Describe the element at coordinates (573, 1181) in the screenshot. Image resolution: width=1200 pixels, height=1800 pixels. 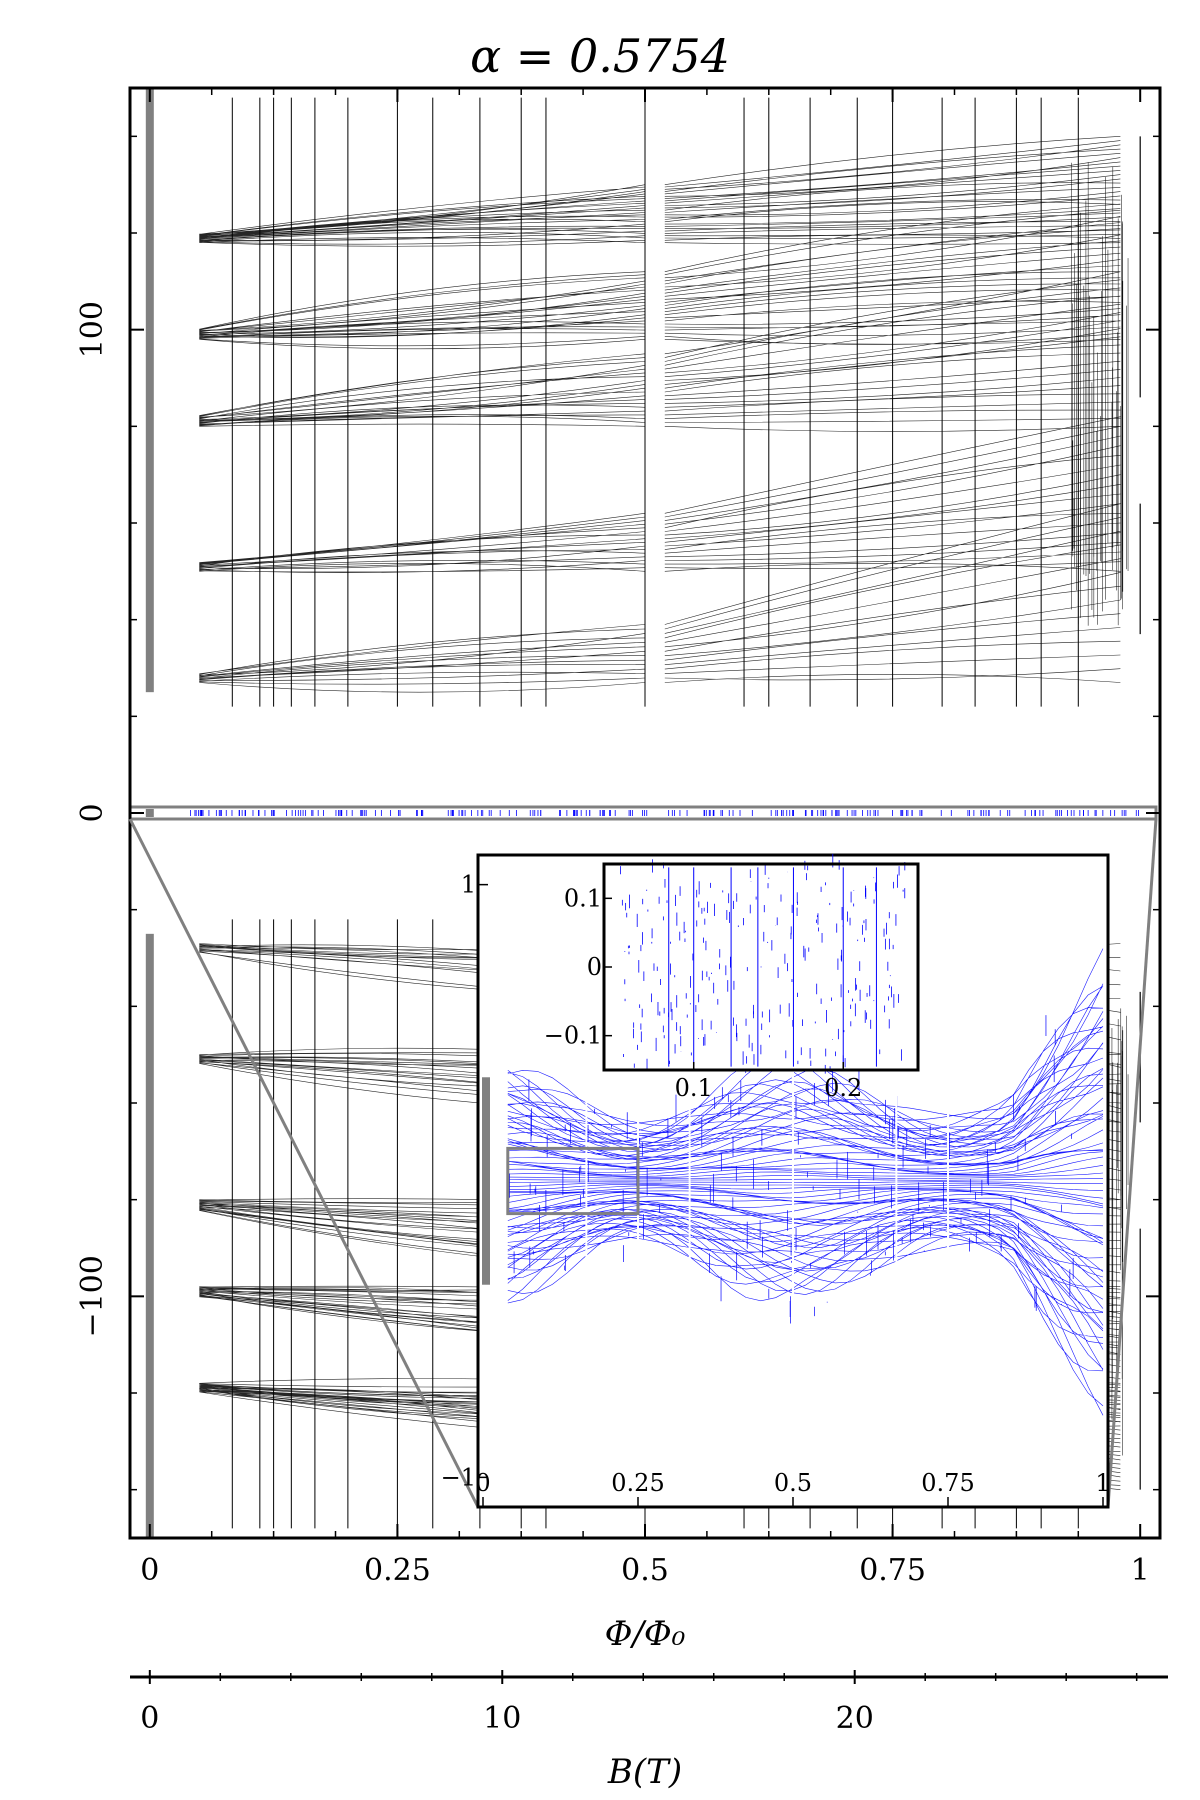
I see `inset-zoom-box` at that location.